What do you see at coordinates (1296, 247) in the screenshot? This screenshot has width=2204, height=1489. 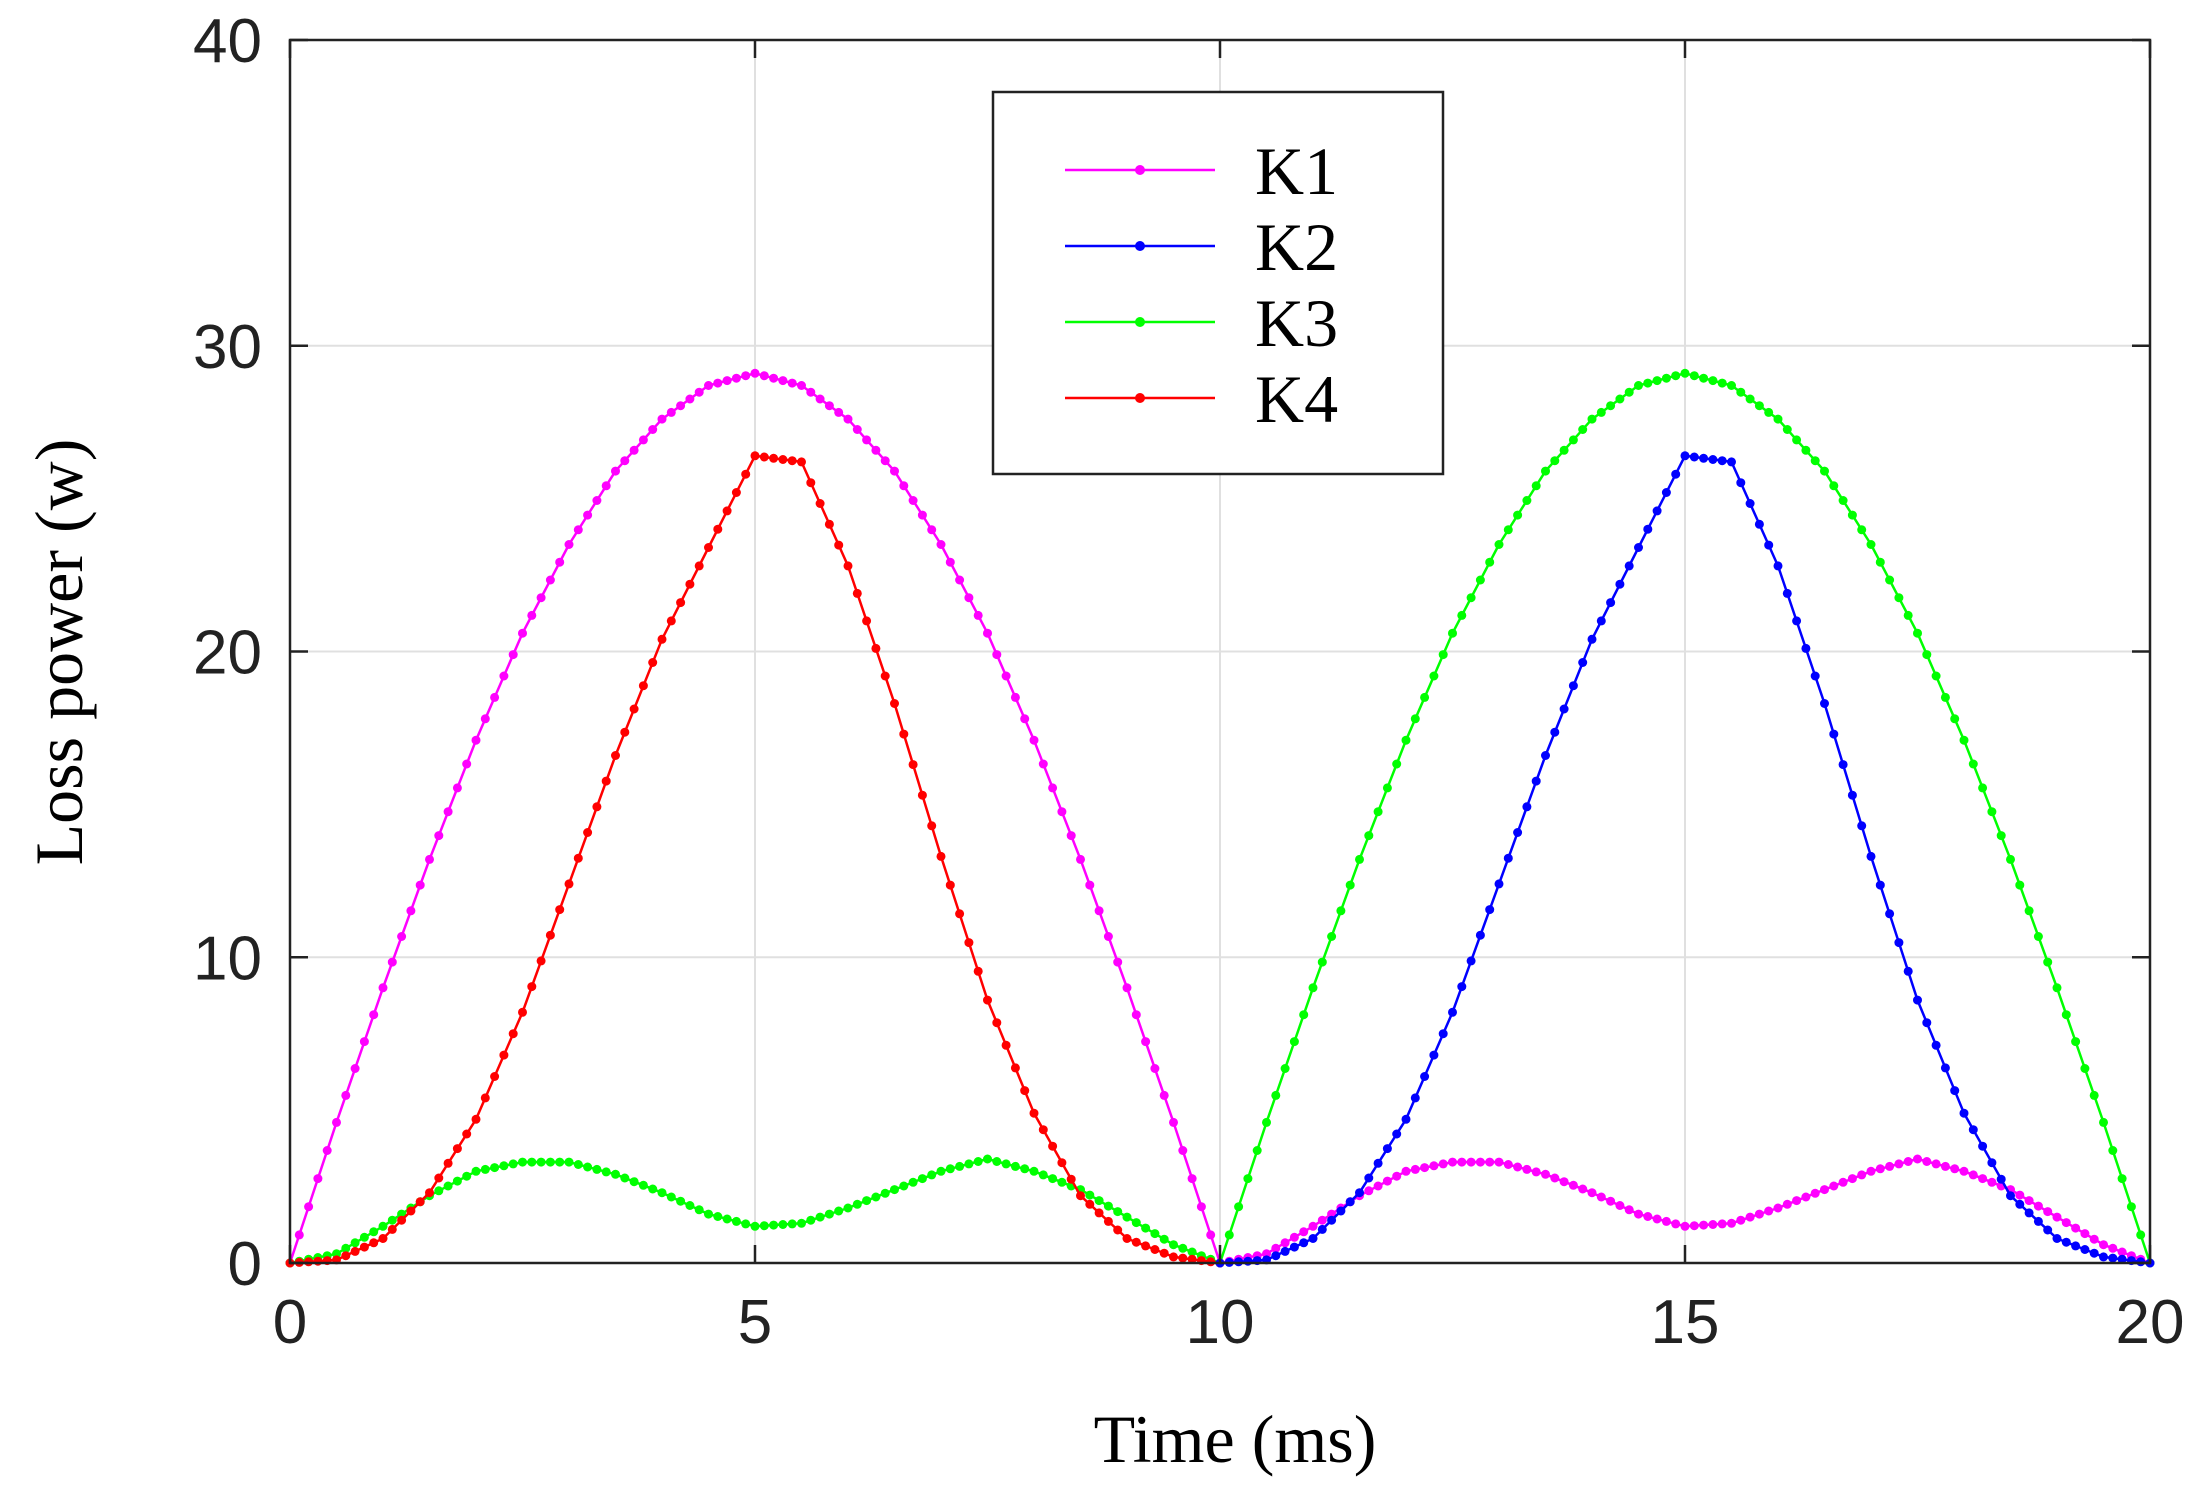 I see `legend-label: K2` at bounding box center [1296, 247].